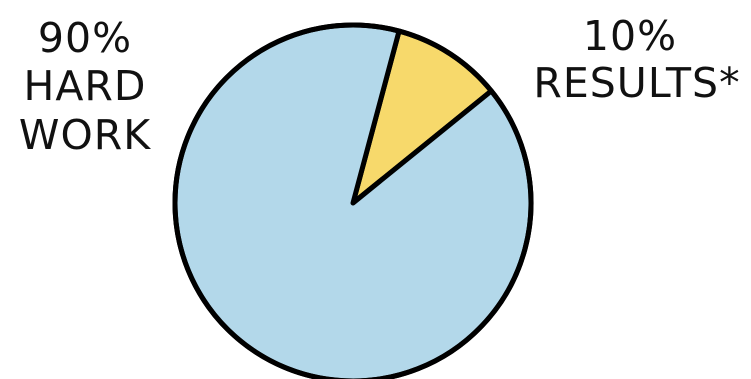 The width and height of the screenshot is (751, 379). What do you see at coordinates (636, 83) in the screenshot?
I see `results-label: RESULTS*` at bounding box center [636, 83].